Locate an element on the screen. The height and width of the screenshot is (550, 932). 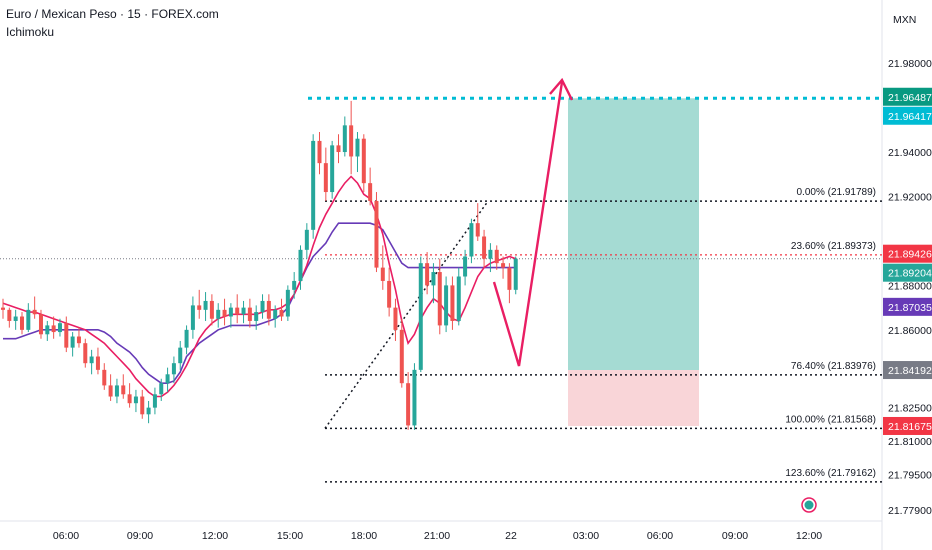
time-tick-label: 21:00 is located at coordinates (437, 536).